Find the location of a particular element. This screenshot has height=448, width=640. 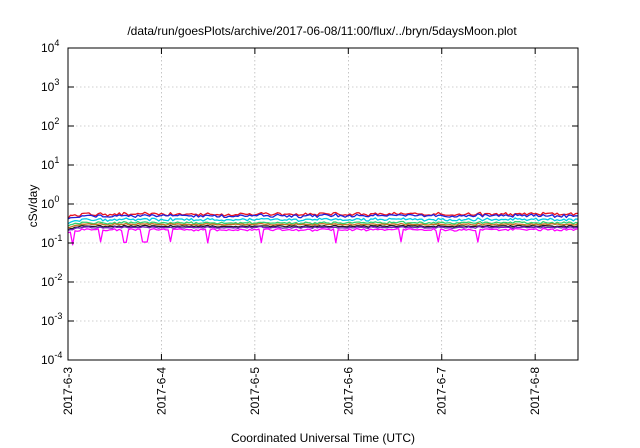

x-tick-label: 2017-6-6 is located at coordinates (348, 391).